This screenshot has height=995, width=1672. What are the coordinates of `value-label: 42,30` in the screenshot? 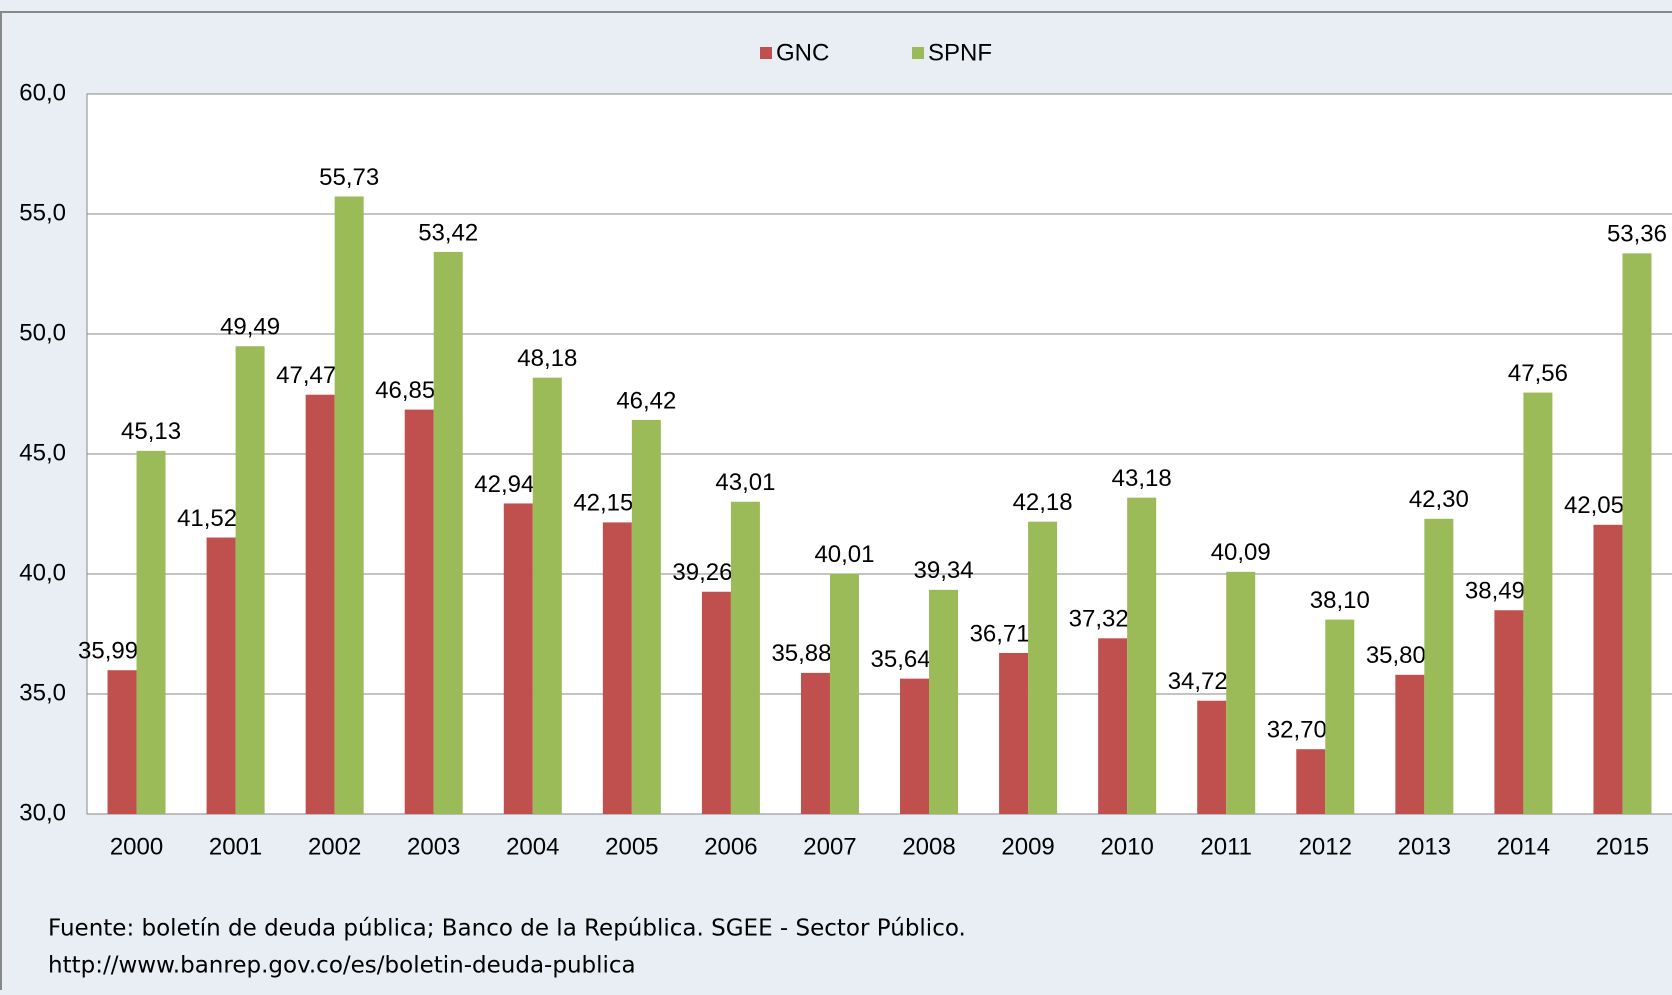 It's located at (1439, 499).